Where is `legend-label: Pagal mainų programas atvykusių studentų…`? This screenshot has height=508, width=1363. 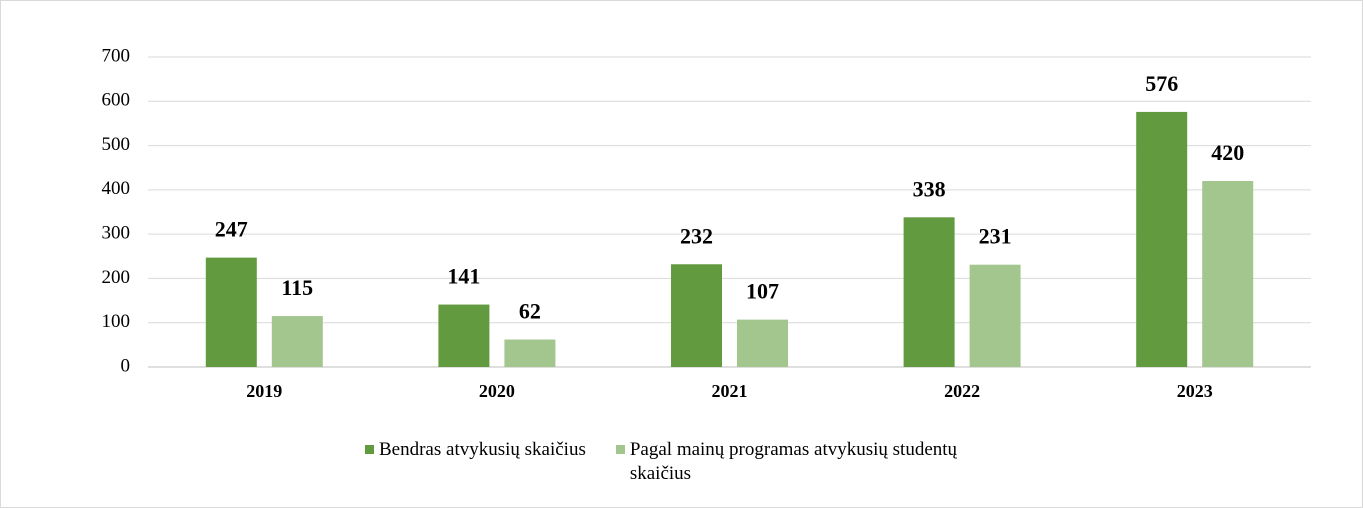
legend-label: Pagal mainų programas atvykusių studentų… is located at coordinates (793, 461).